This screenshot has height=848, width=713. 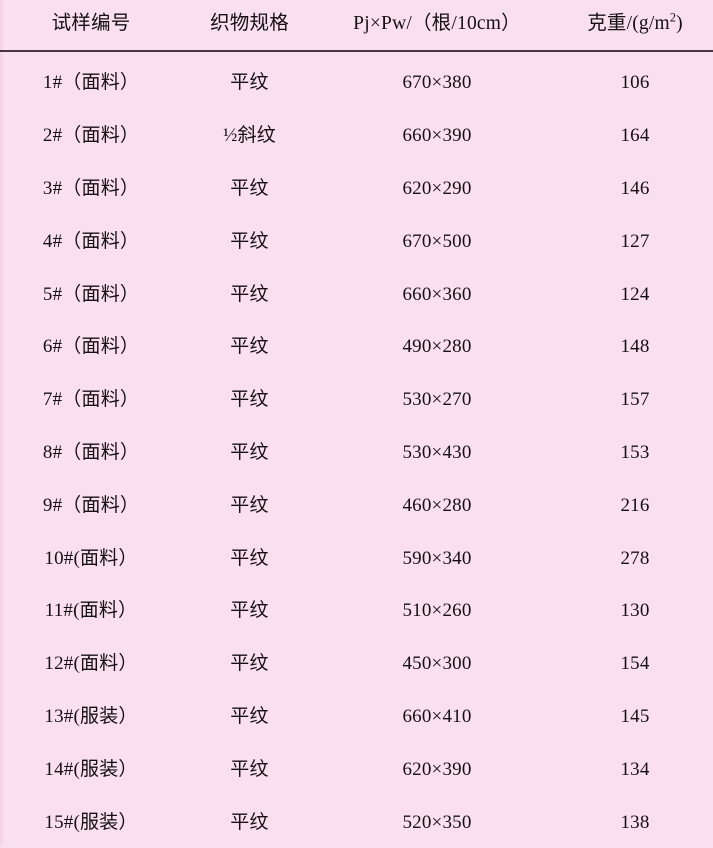 I want to click on gsm-header-suffix: ), so click(x=679, y=23).